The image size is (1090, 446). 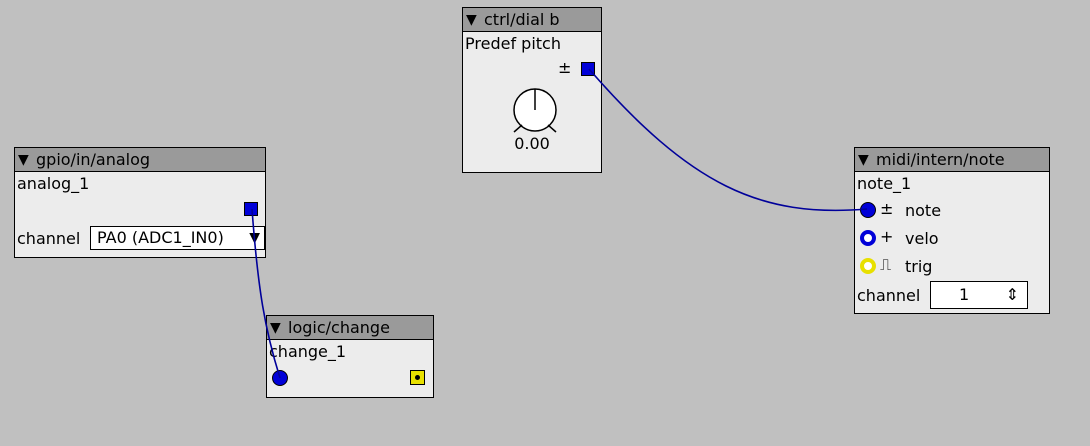 I want to click on channel-spinner-value: 1, so click(x=964, y=294).